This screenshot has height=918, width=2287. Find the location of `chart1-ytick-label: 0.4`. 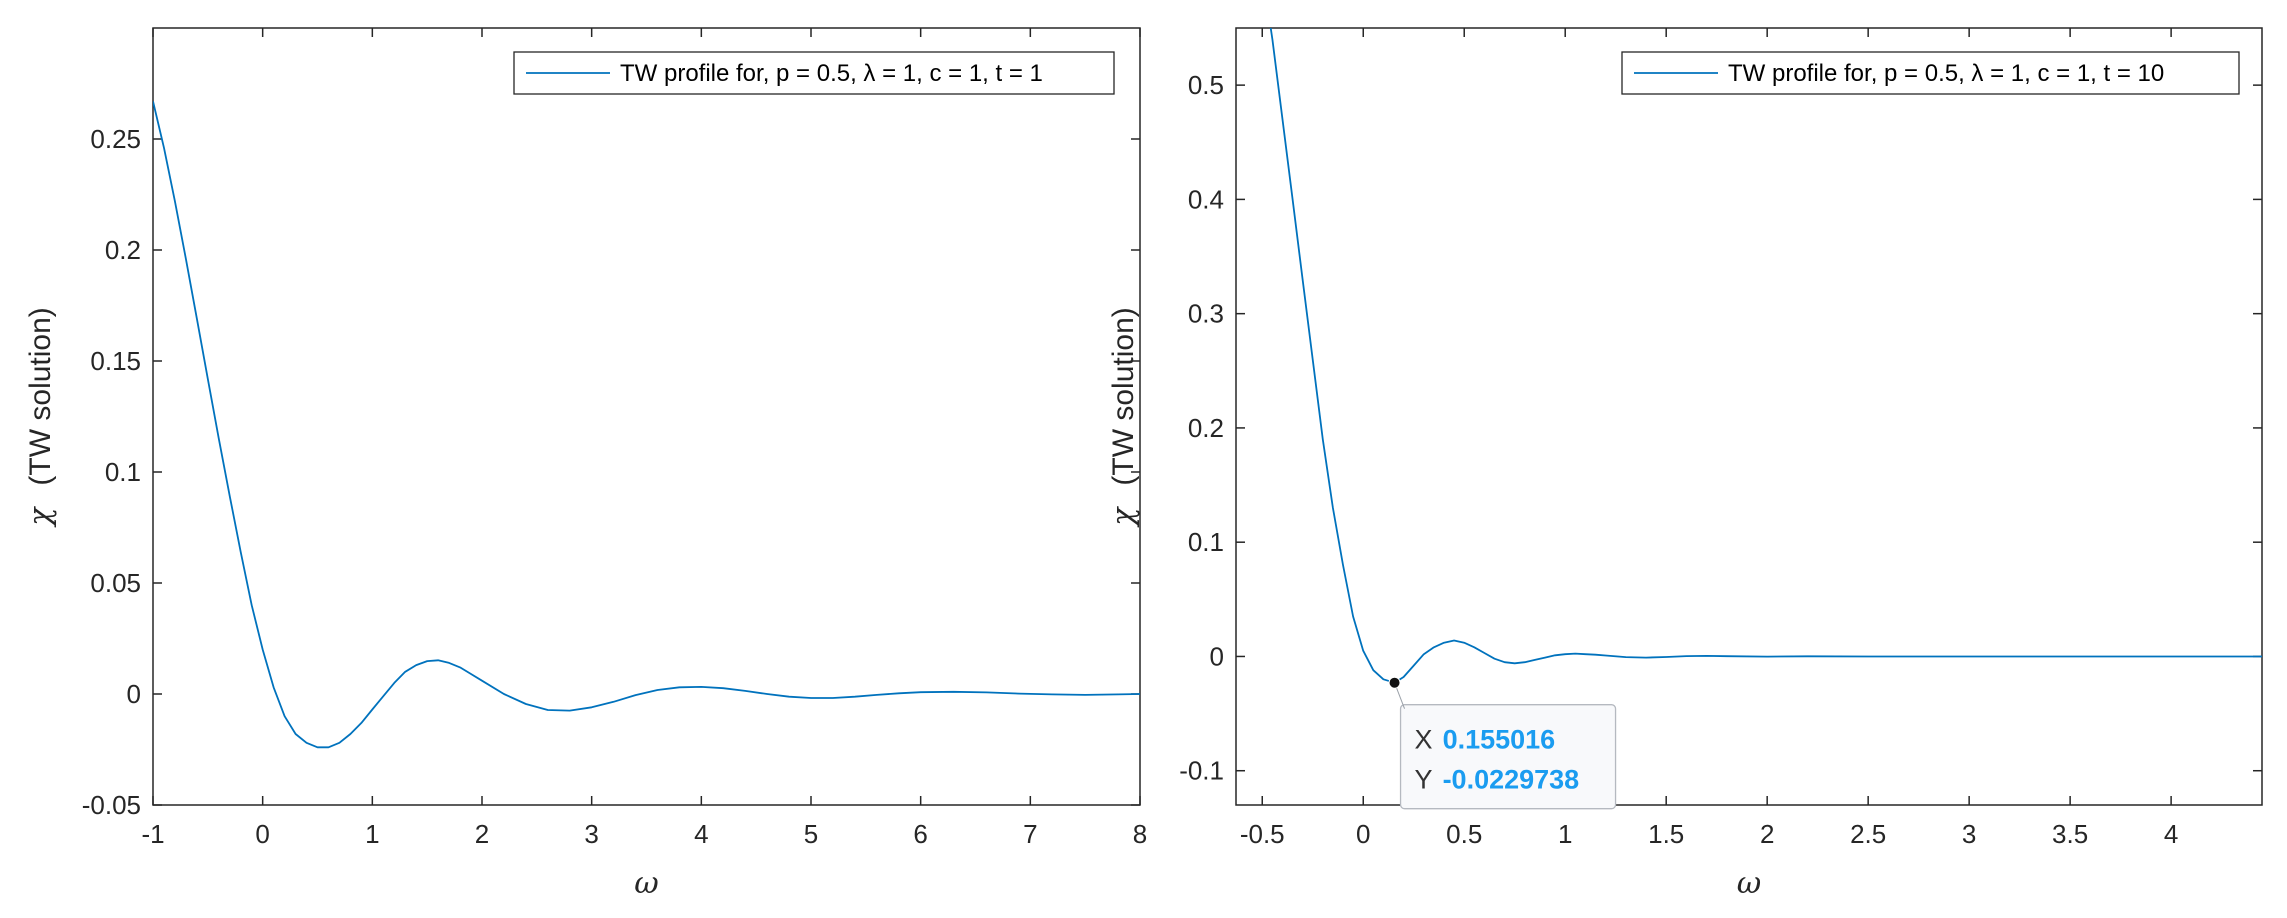

chart1-ytick-label: 0.4 is located at coordinates (1206, 199).